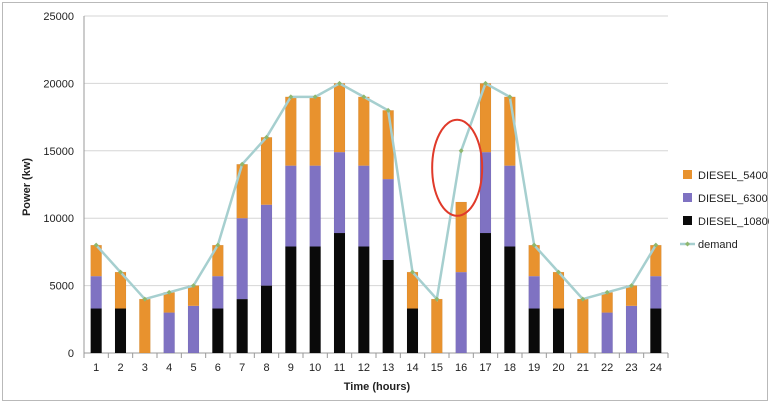  Describe the element at coordinates (388, 368) in the screenshot. I see `x-tick-label: 13` at that location.